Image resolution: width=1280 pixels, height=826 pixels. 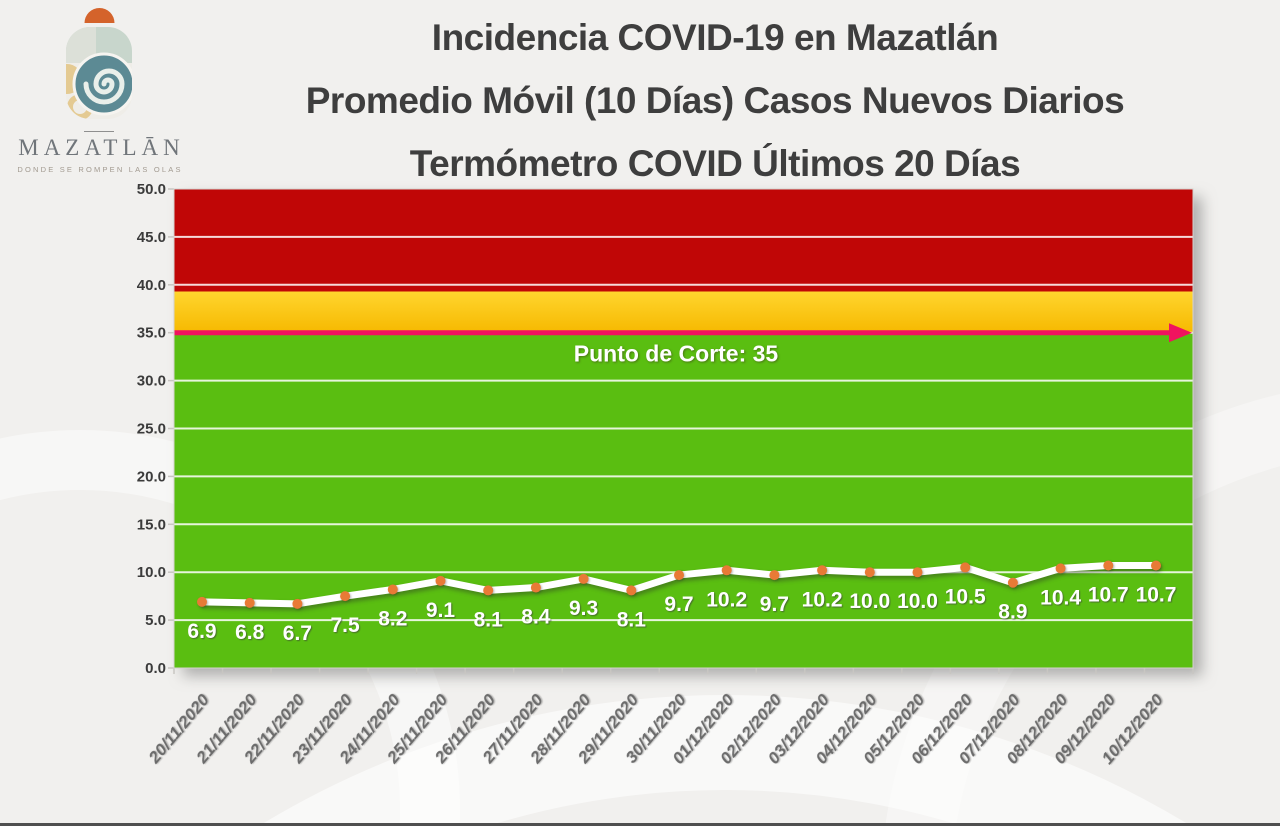 I want to click on data-point-label: 8.4, so click(x=536, y=617).